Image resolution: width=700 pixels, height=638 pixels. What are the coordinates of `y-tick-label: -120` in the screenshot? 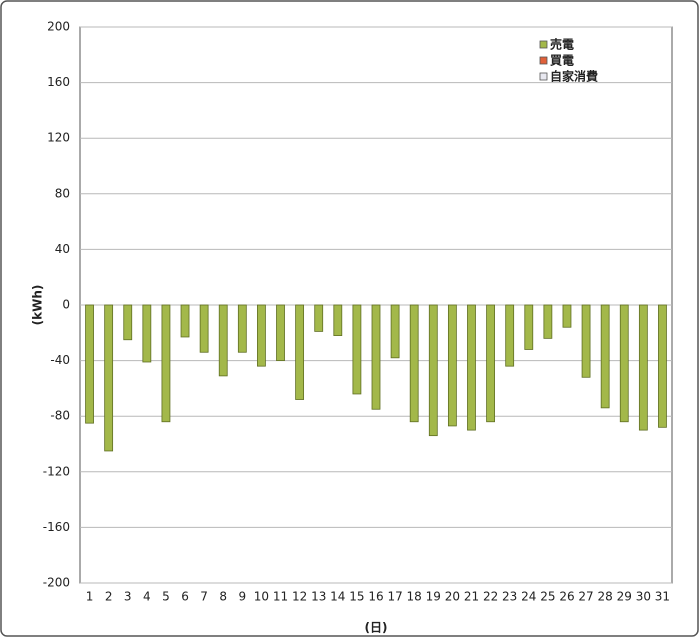 It's located at (56, 471).